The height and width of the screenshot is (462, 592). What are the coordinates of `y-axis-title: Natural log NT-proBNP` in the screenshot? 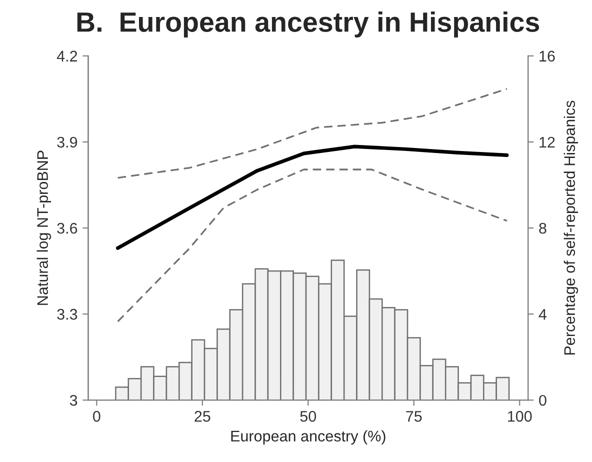 It's located at (43, 227).